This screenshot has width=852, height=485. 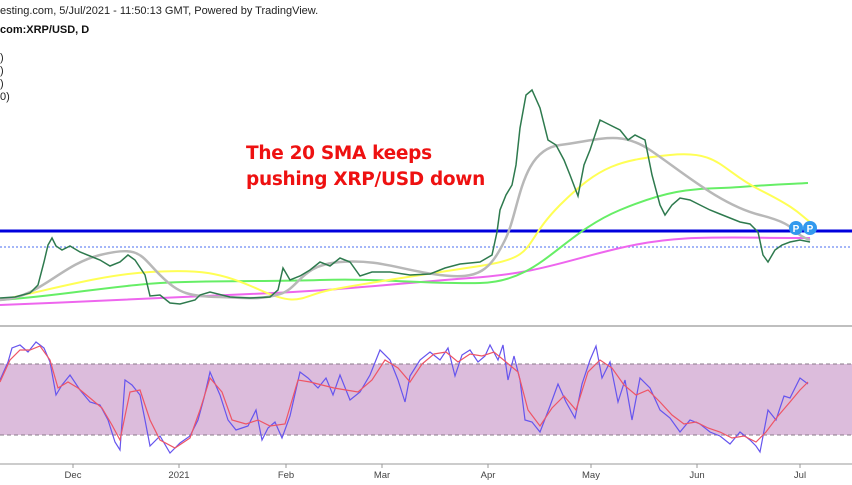 What do you see at coordinates (179, 475) in the screenshot?
I see `x-label-2021: 2021` at bounding box center [179, 475].